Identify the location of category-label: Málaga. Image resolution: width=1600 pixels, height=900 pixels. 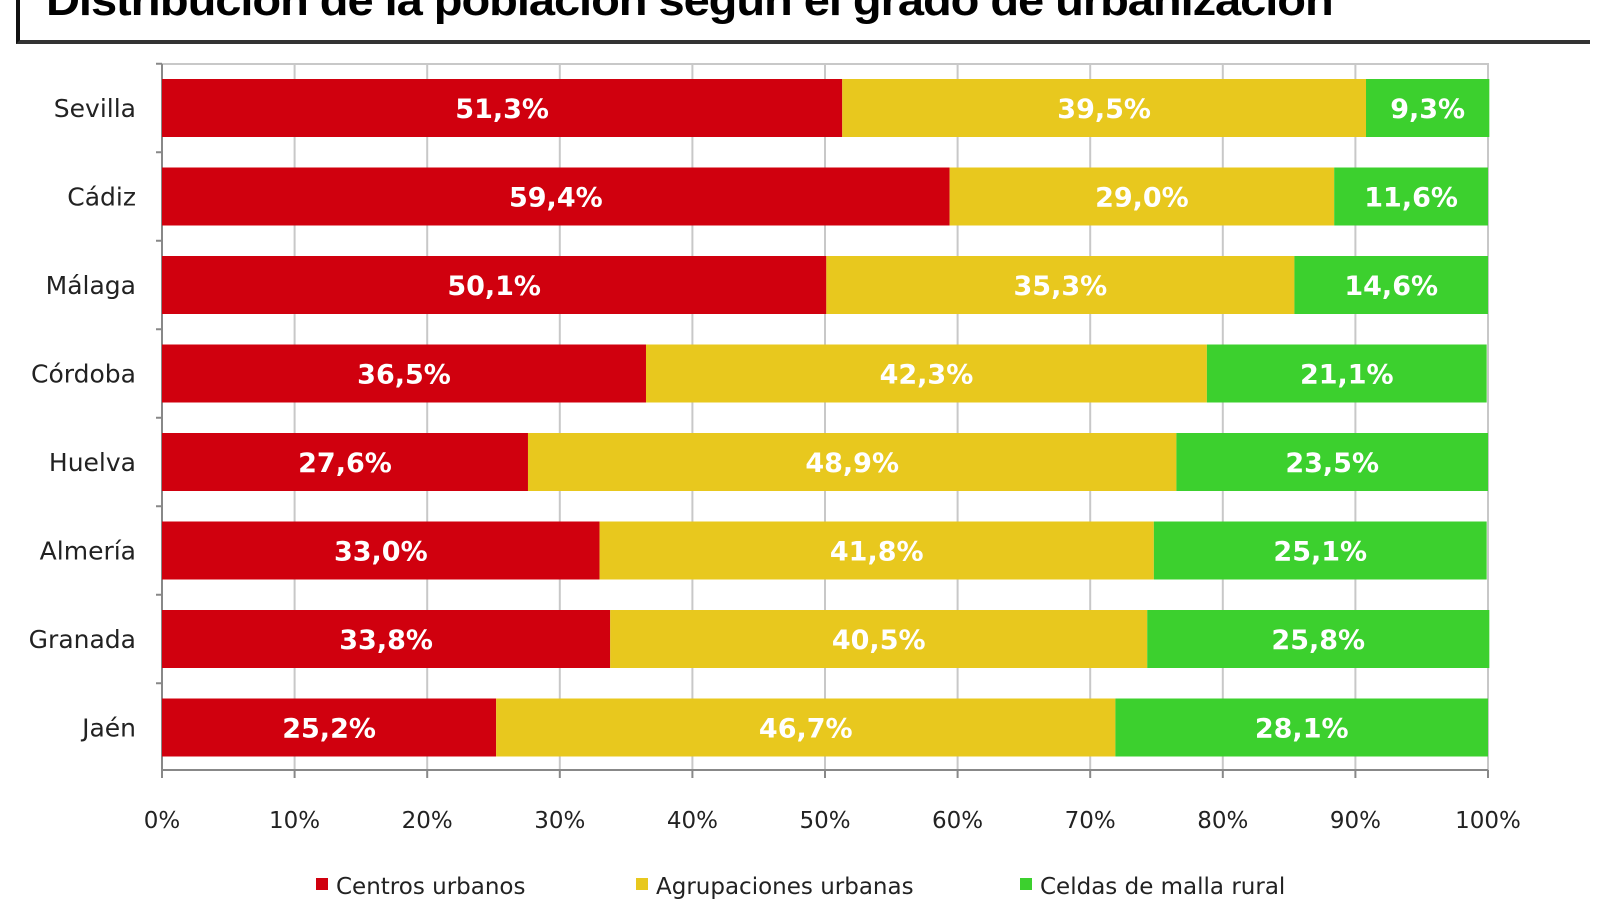
(91, 285).